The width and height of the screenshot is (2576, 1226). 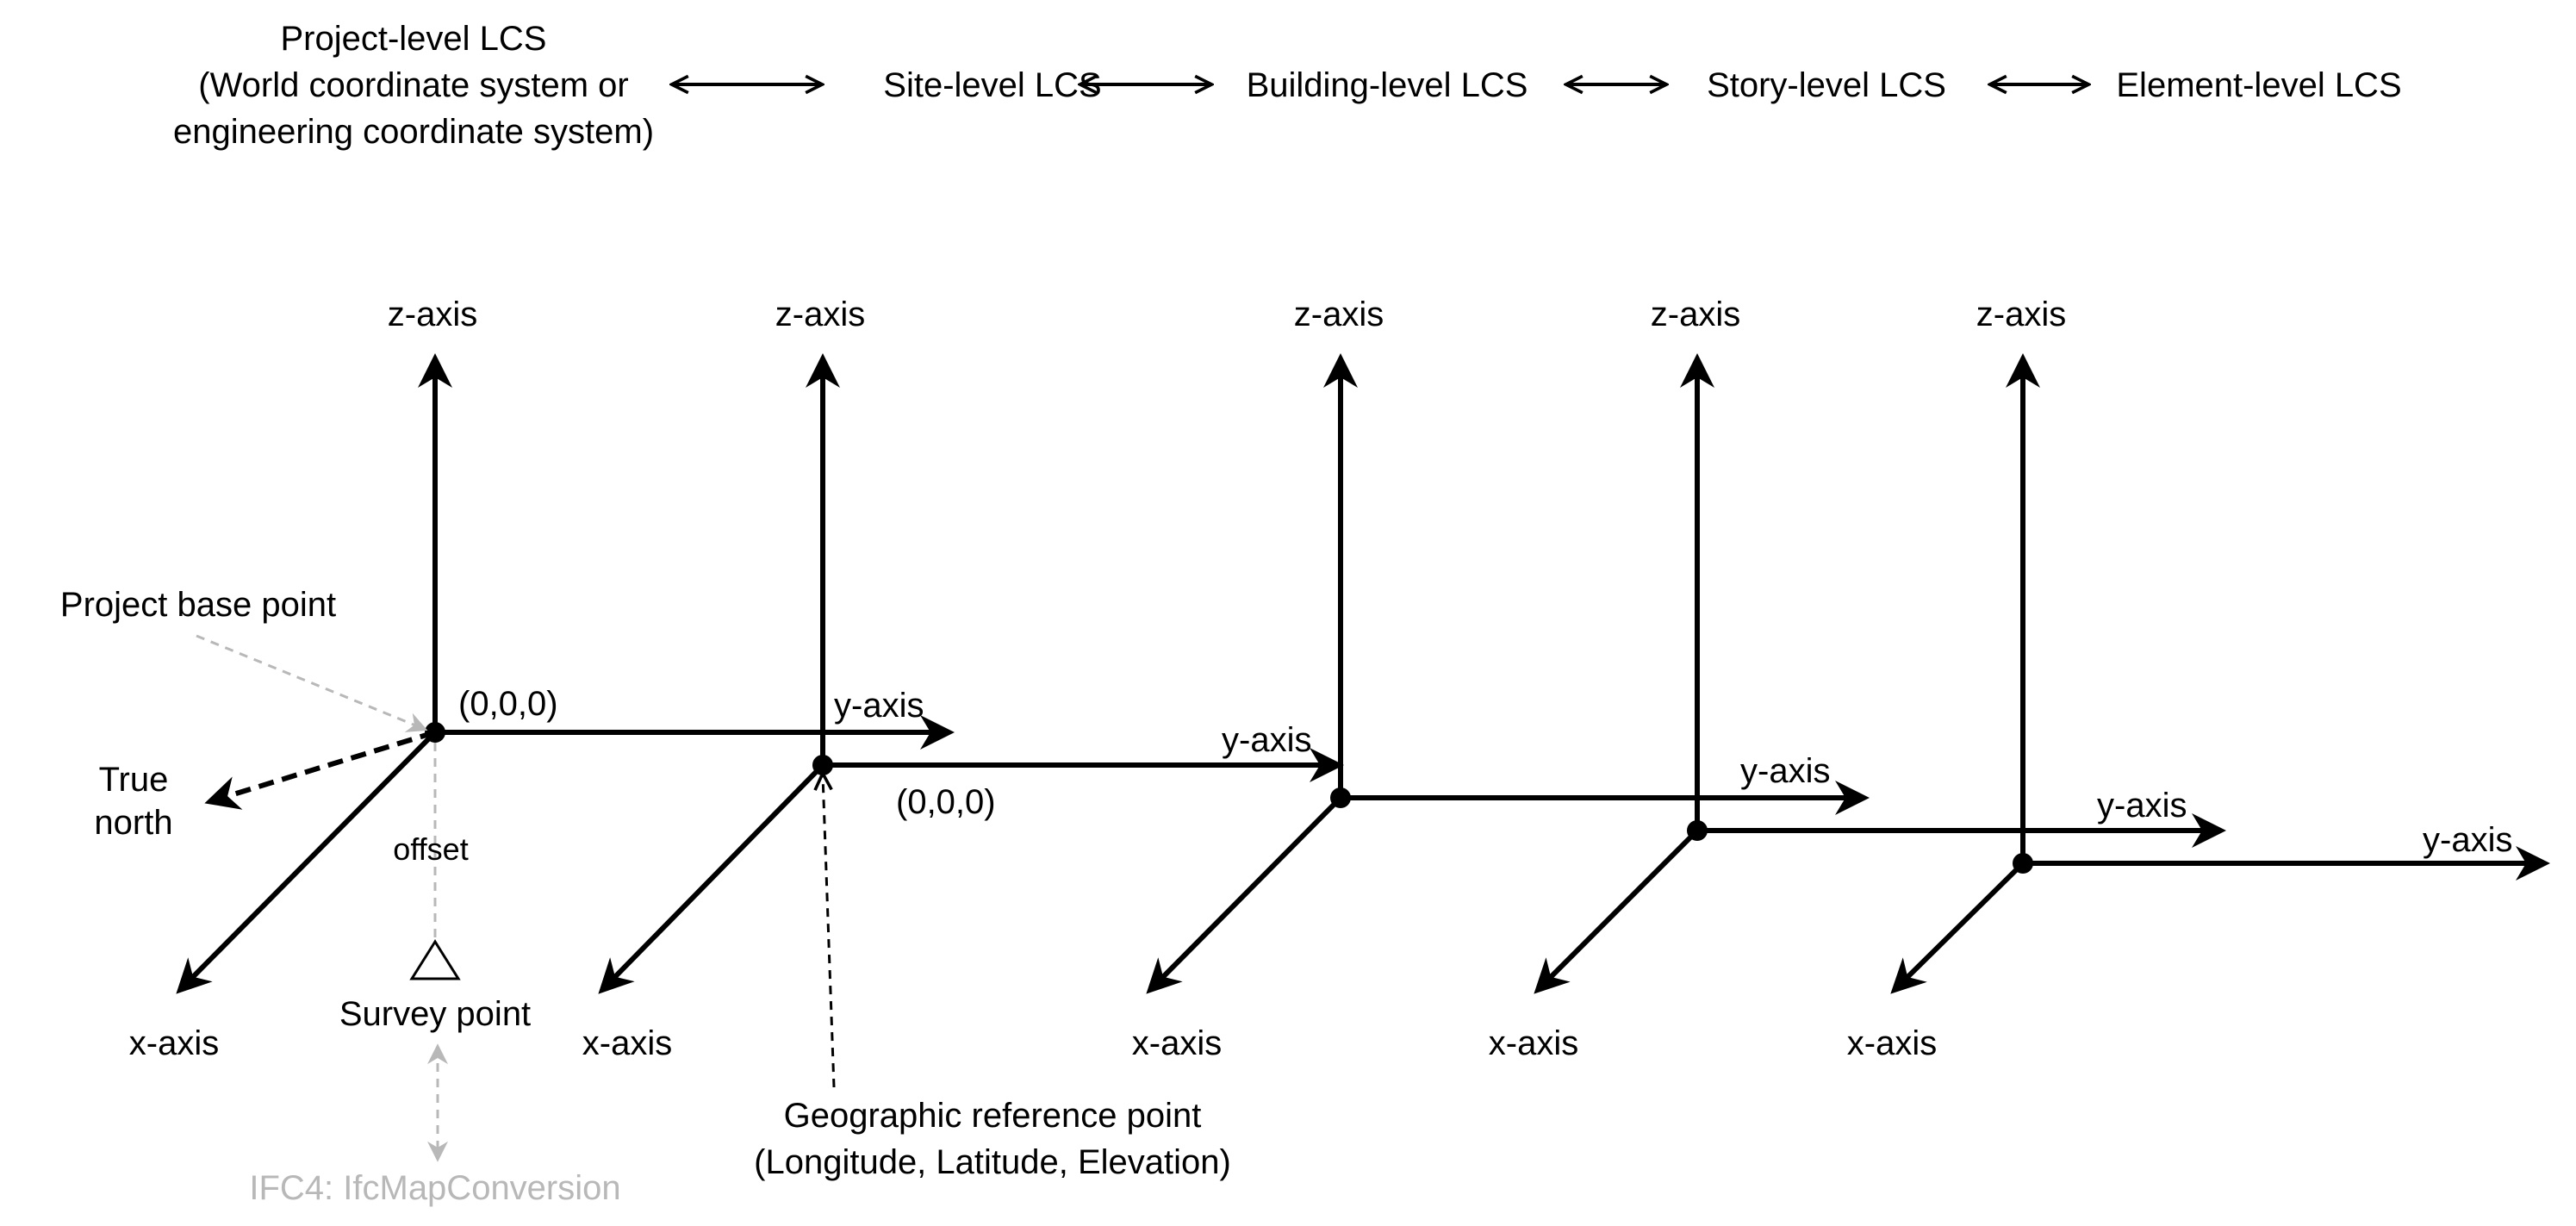 What do you see at coordinates (1339, 314) in the screenshot?
I see `building-z-axis-label: z-axis` at bounding box center [1339, 314].